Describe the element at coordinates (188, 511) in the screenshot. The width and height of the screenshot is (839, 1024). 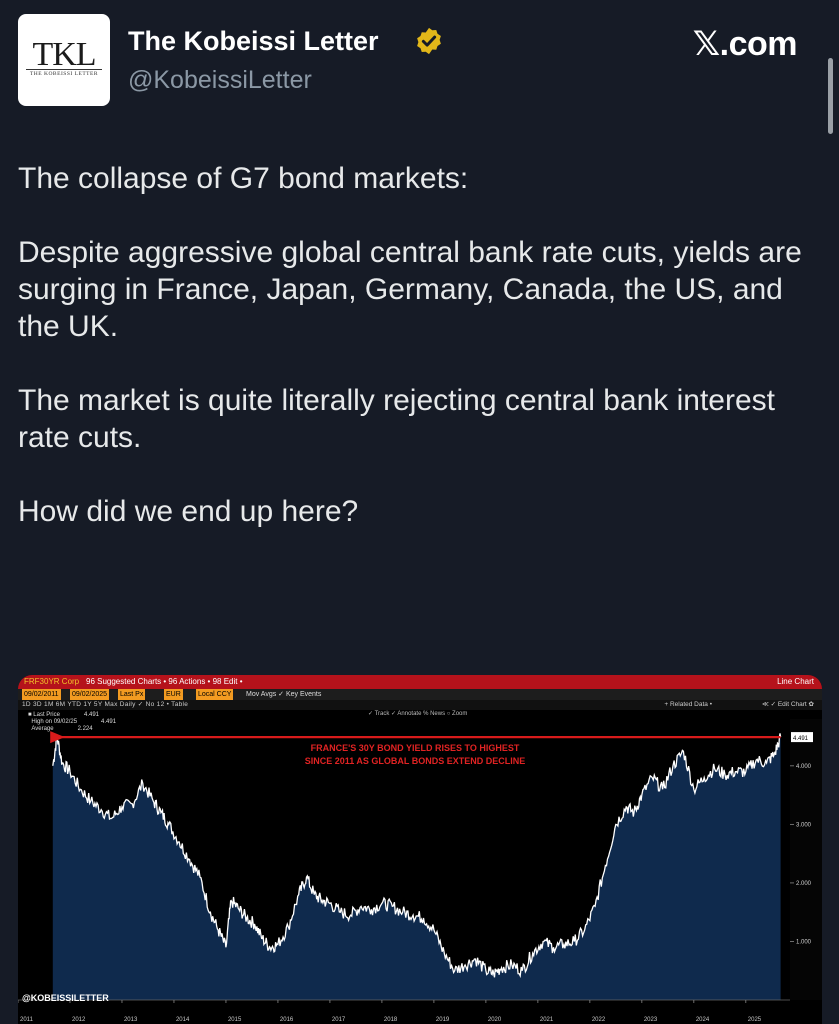
I see `post-paragraph-4: How did we end up here?` at that location.